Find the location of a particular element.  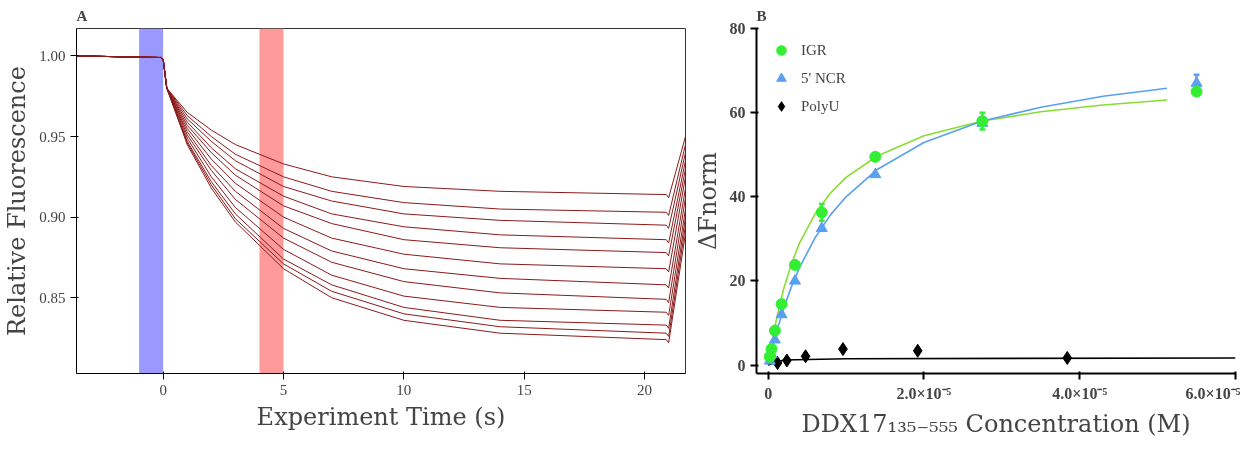

x-axis-title: DDX17₁₃₅₋₅₅₅ Concentration (M) is located at coordinates (996, 423).